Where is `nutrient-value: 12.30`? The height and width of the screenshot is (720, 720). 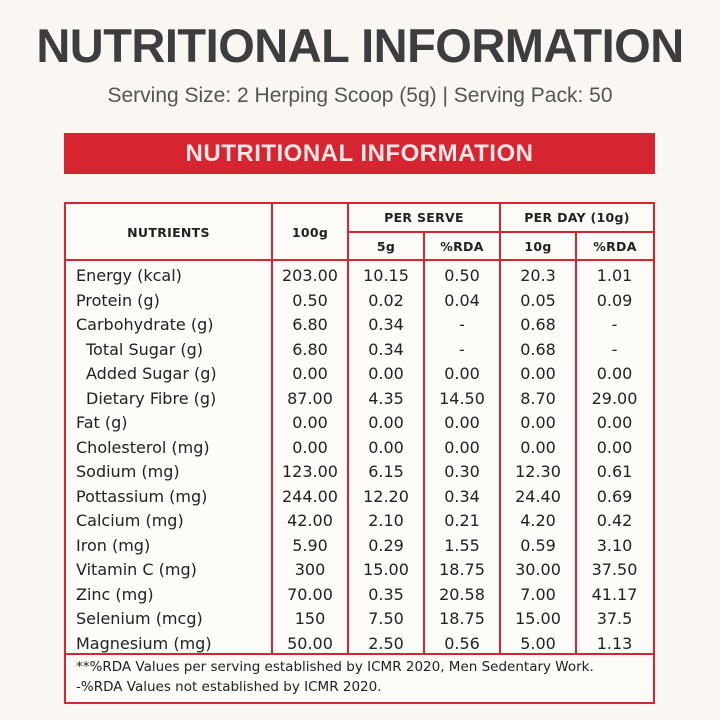
nutrient-value: 12.30 is located at coordinates (538, 471).